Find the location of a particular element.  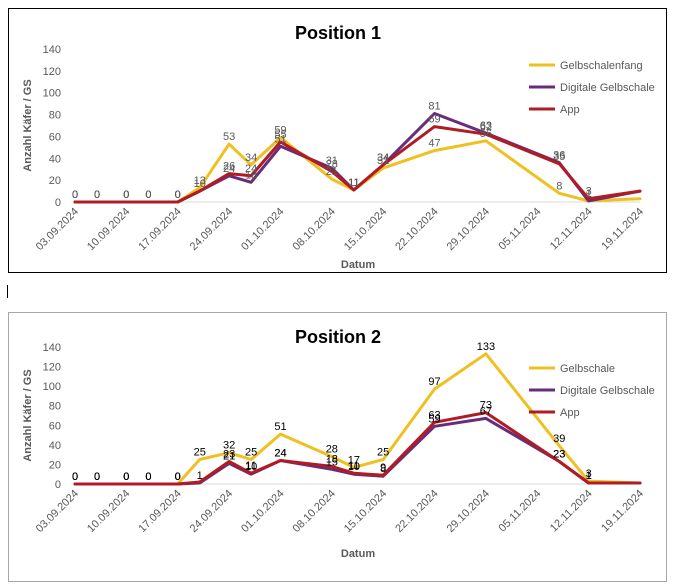

data-label: 15 is located at coordinates (332, 462).